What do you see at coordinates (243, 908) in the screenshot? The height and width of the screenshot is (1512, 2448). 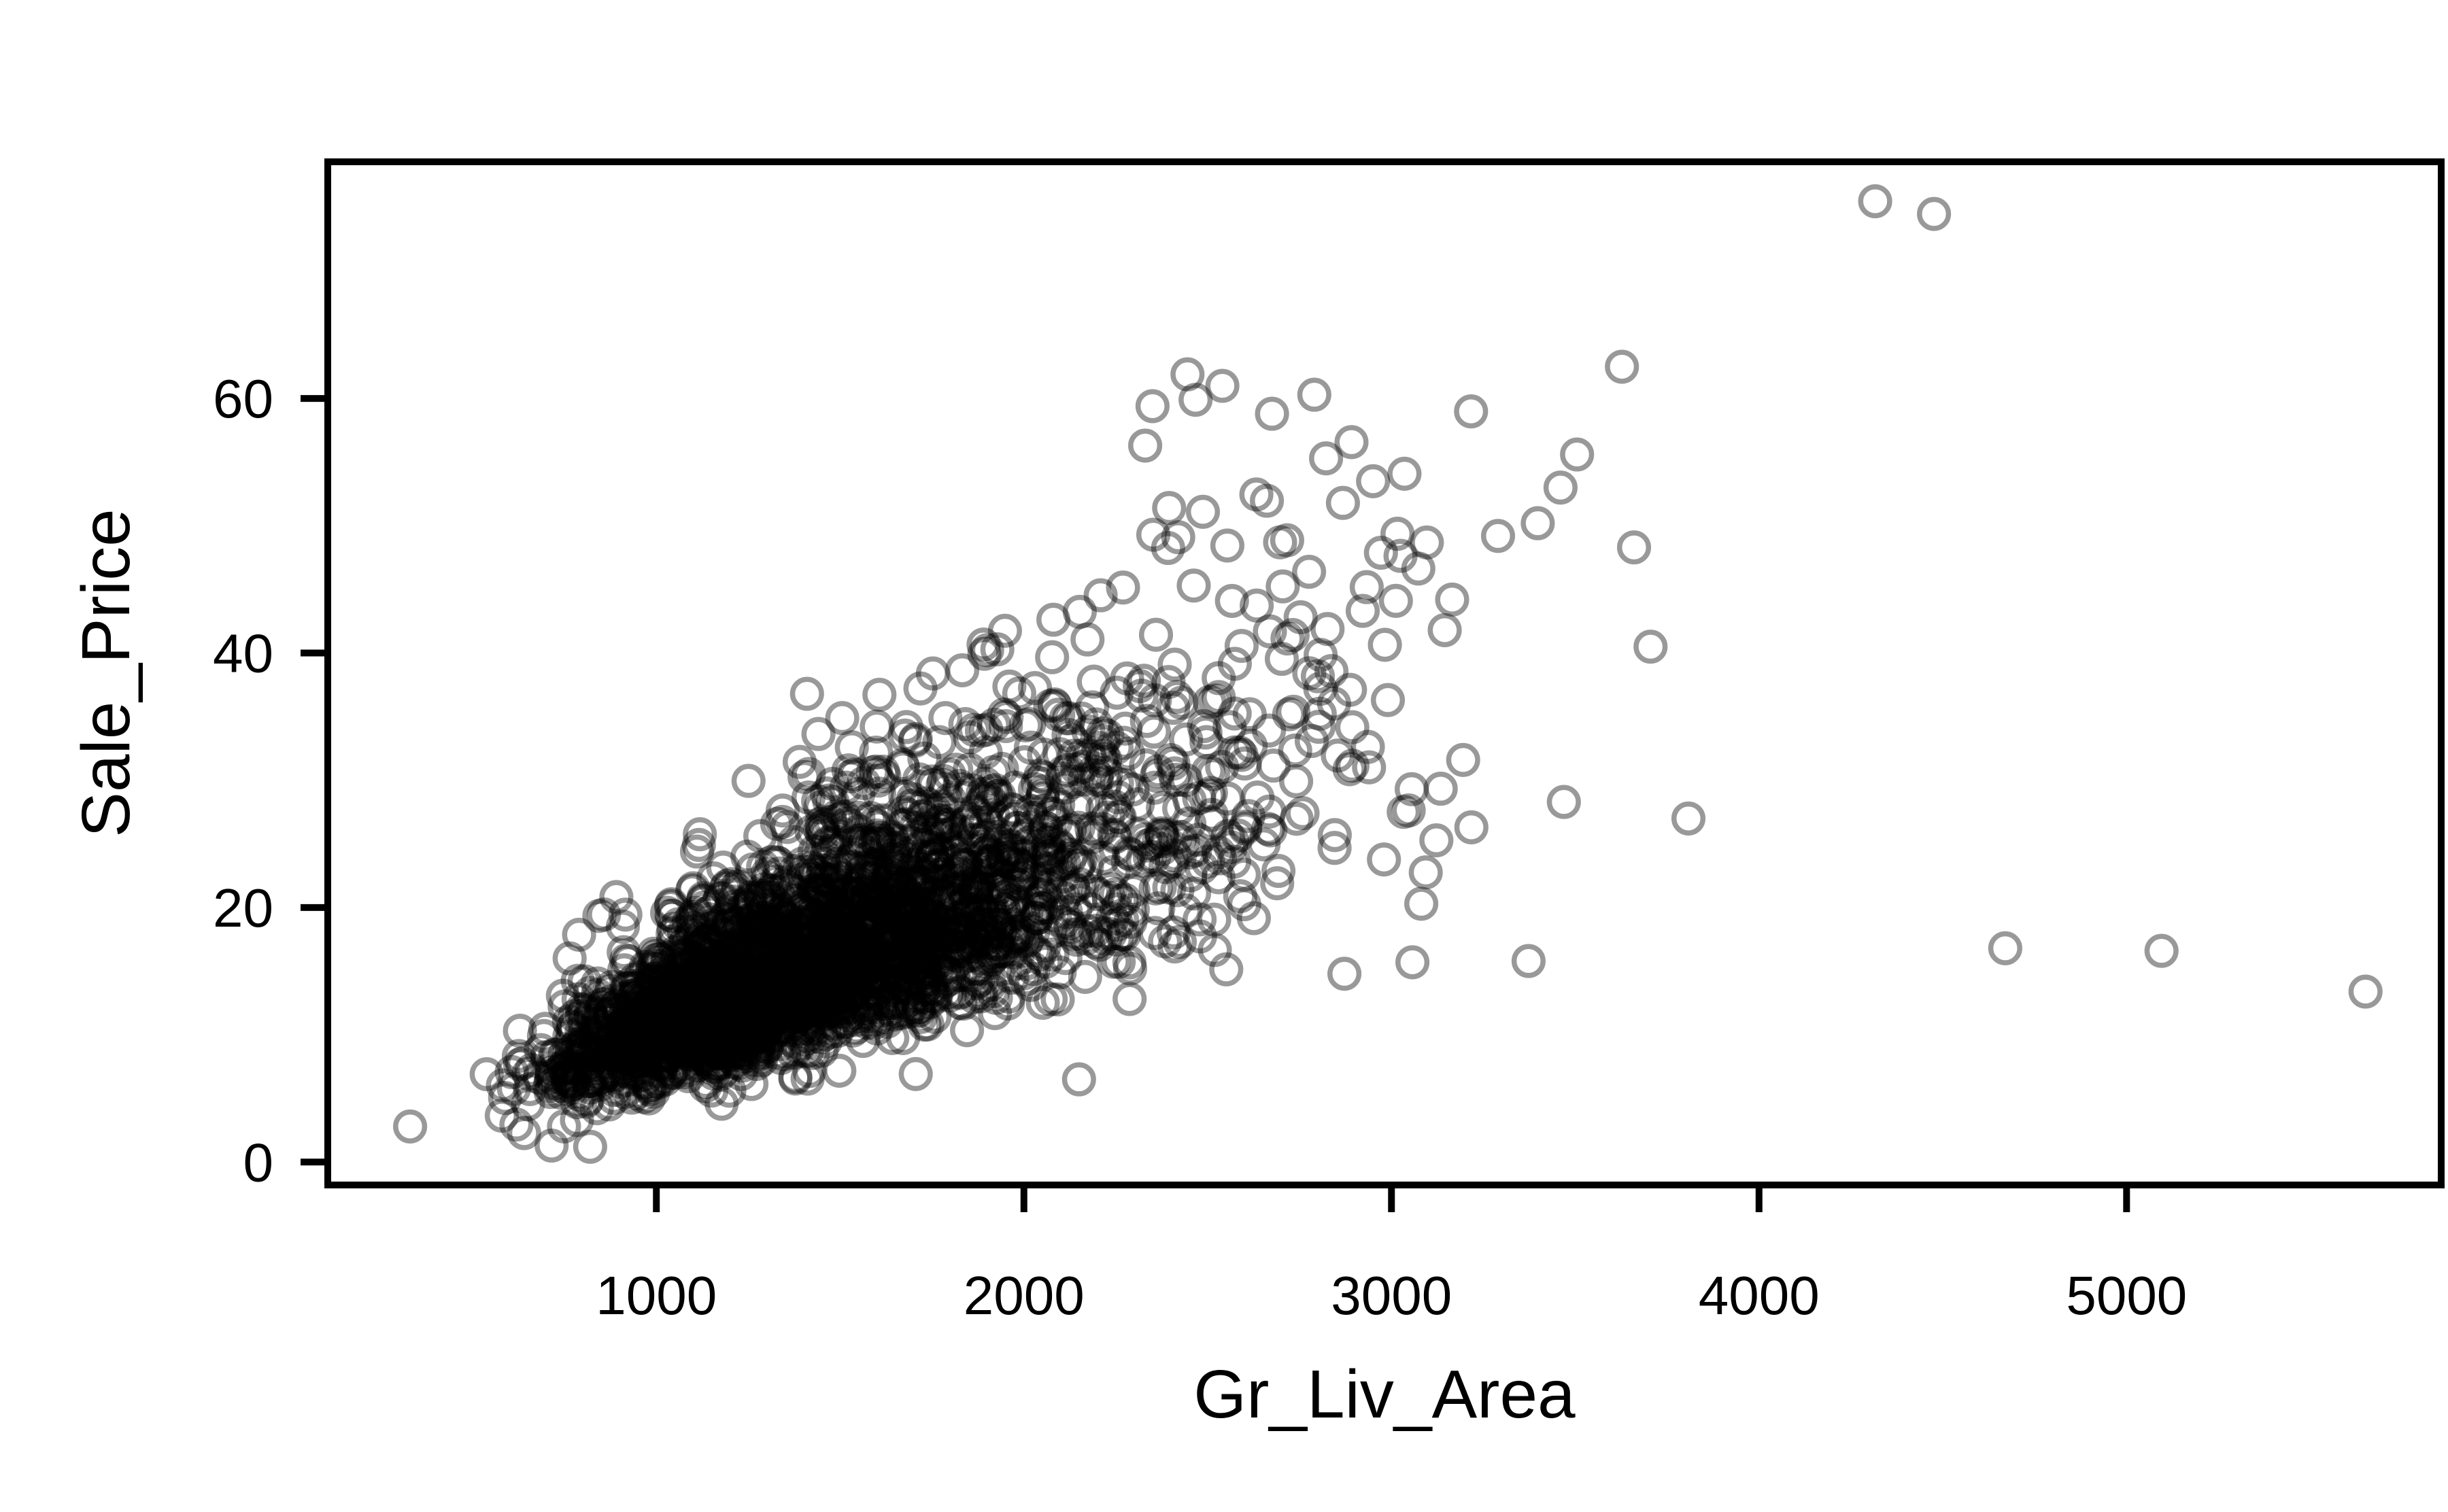 I see `y-tick-label: 20` at bounding box center [243, 908].